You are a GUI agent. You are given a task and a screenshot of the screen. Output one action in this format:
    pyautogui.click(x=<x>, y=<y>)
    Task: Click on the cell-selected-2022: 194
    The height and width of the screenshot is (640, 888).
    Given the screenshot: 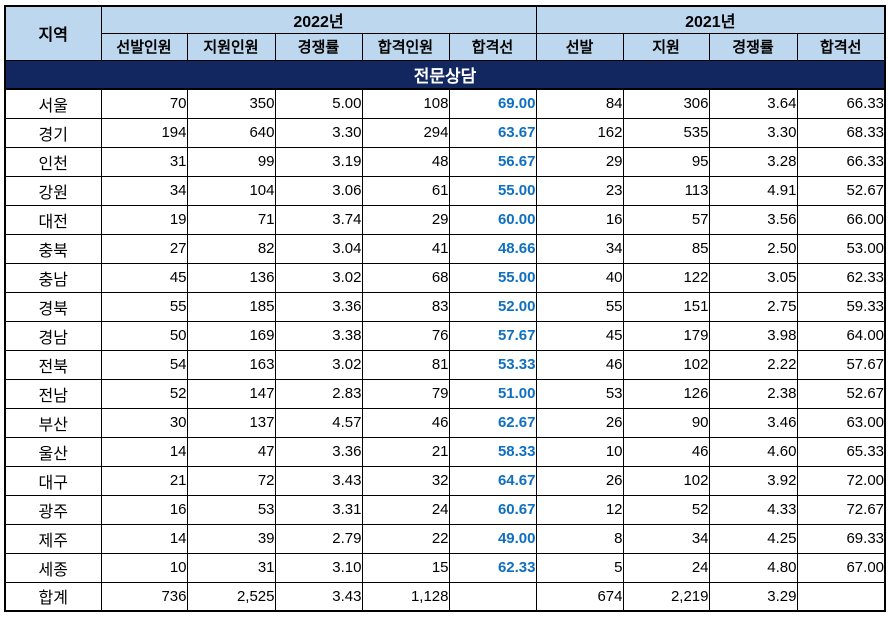 What is the action you would take?
    pyautogui.click(x=144, y=132)
    